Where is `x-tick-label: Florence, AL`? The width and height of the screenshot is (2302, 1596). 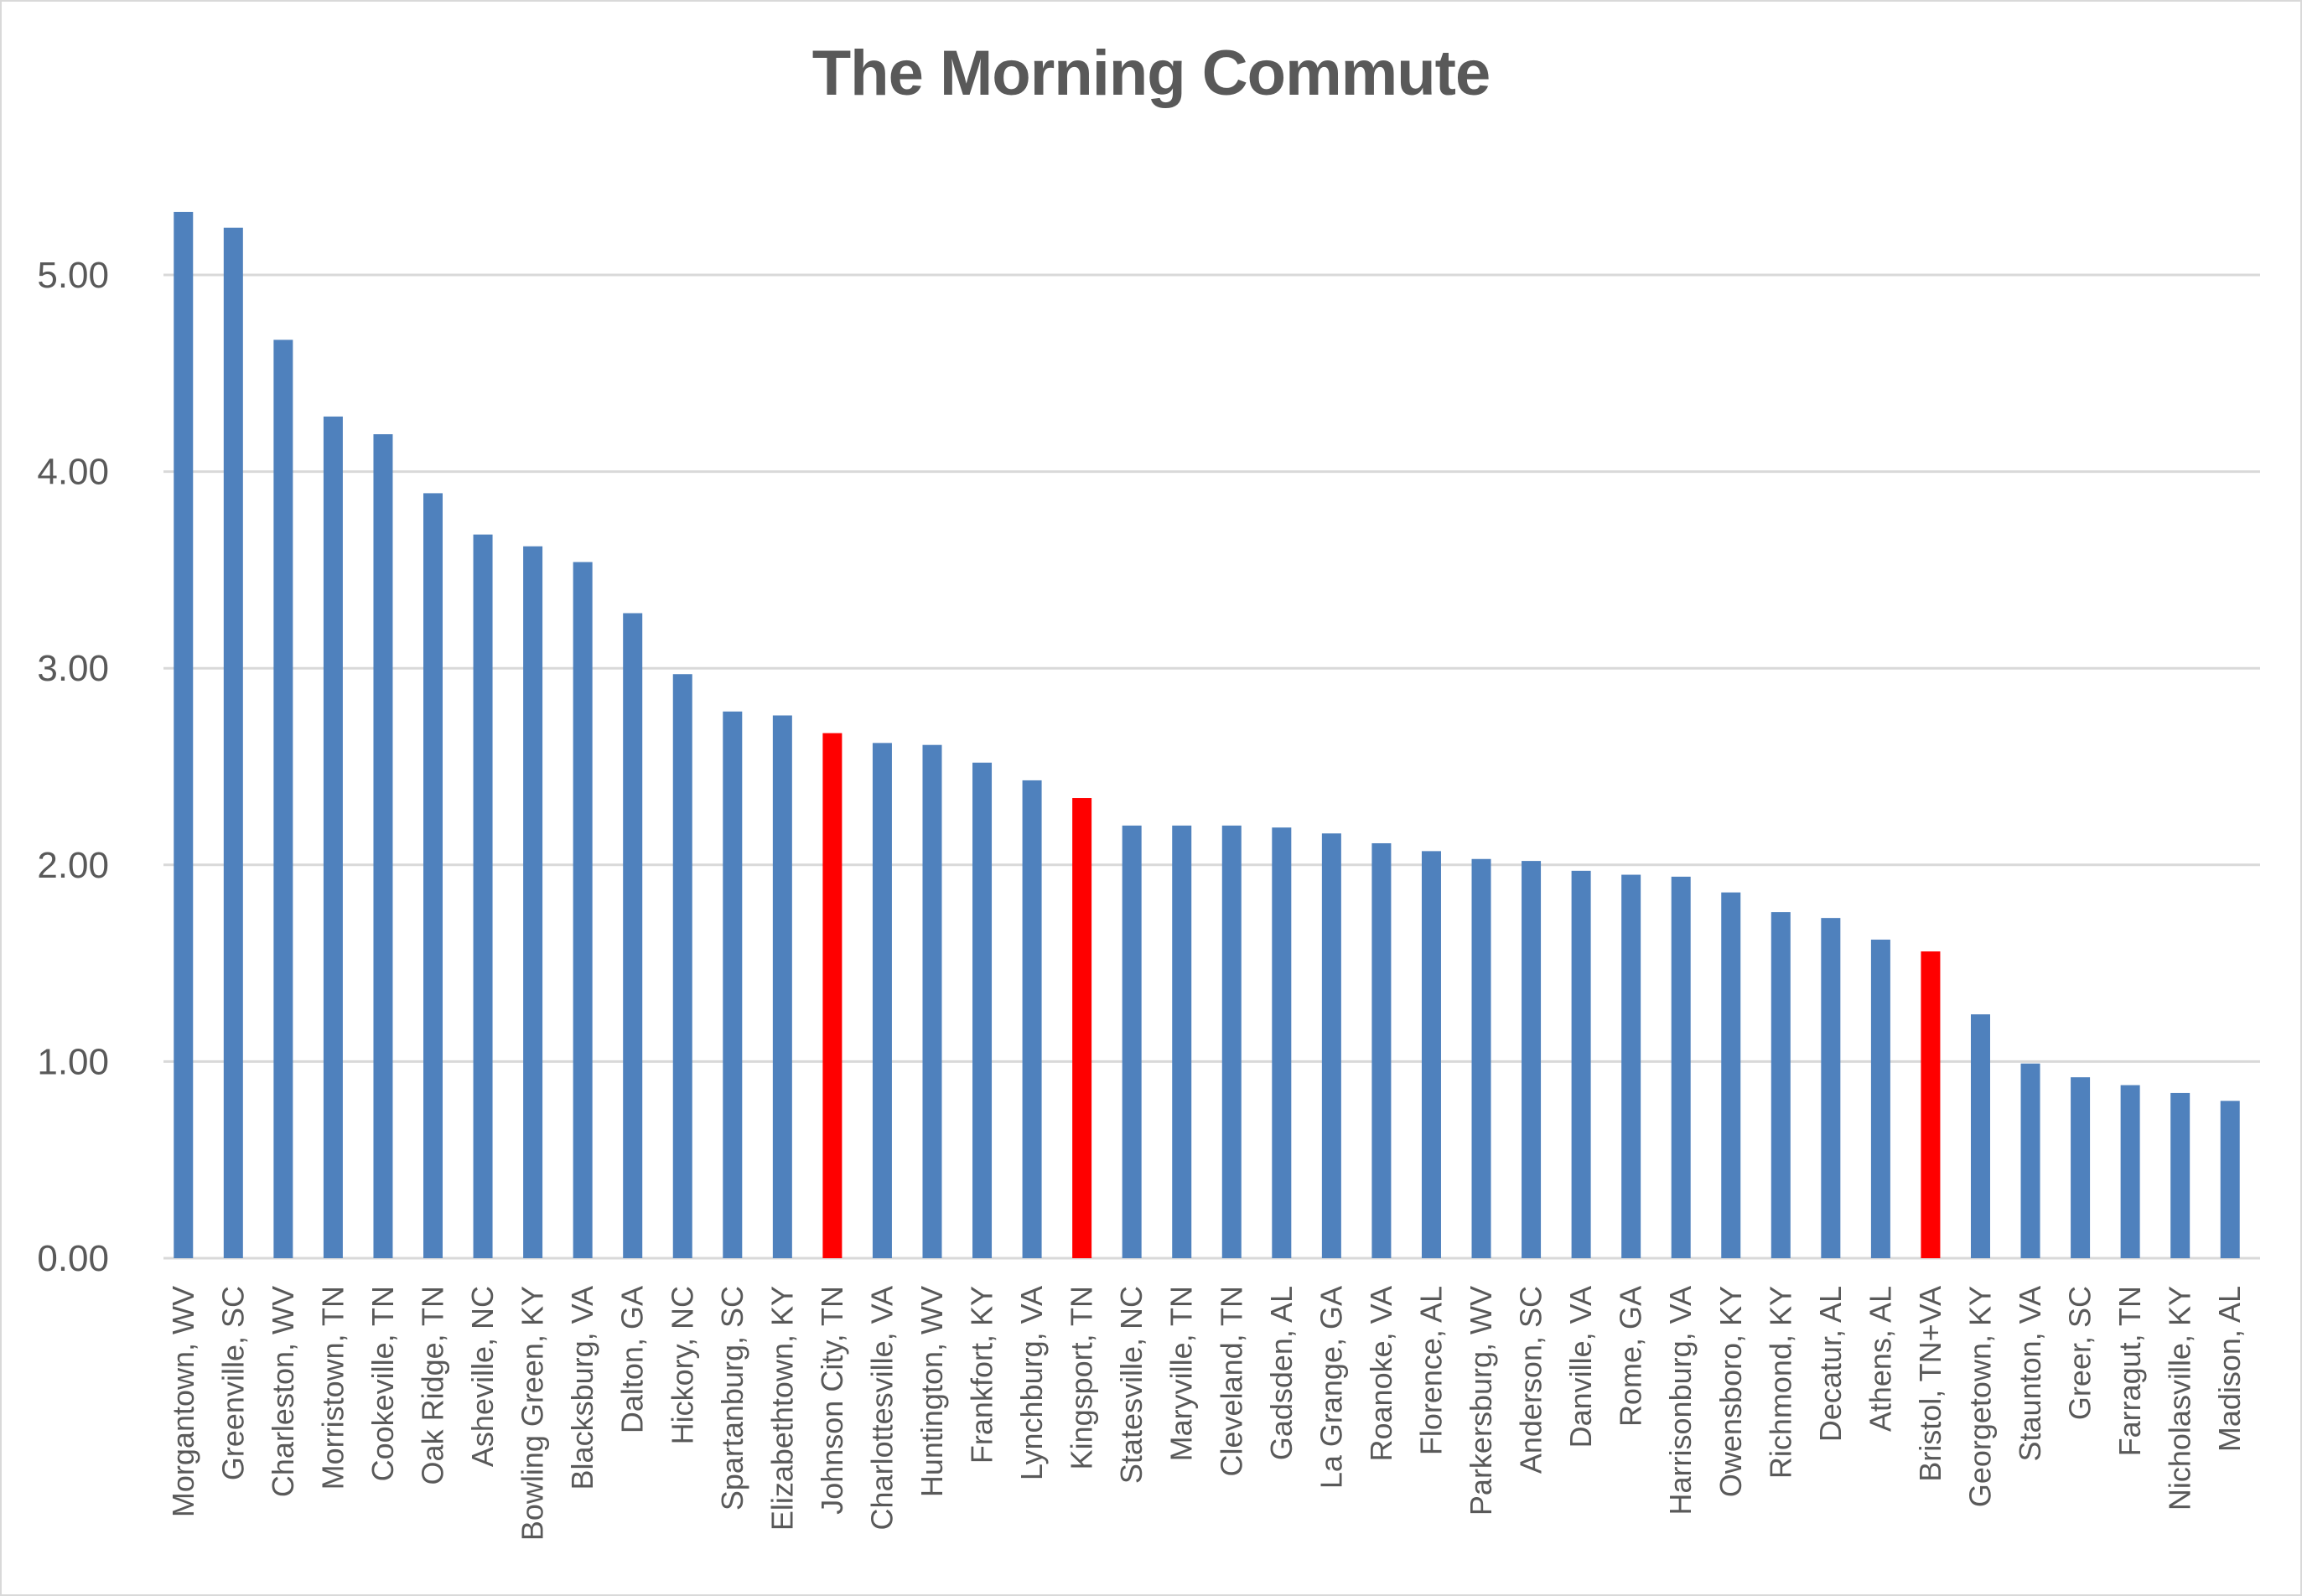 x-tick-label: Florence, AL is located at coordinates (1430, 1370).